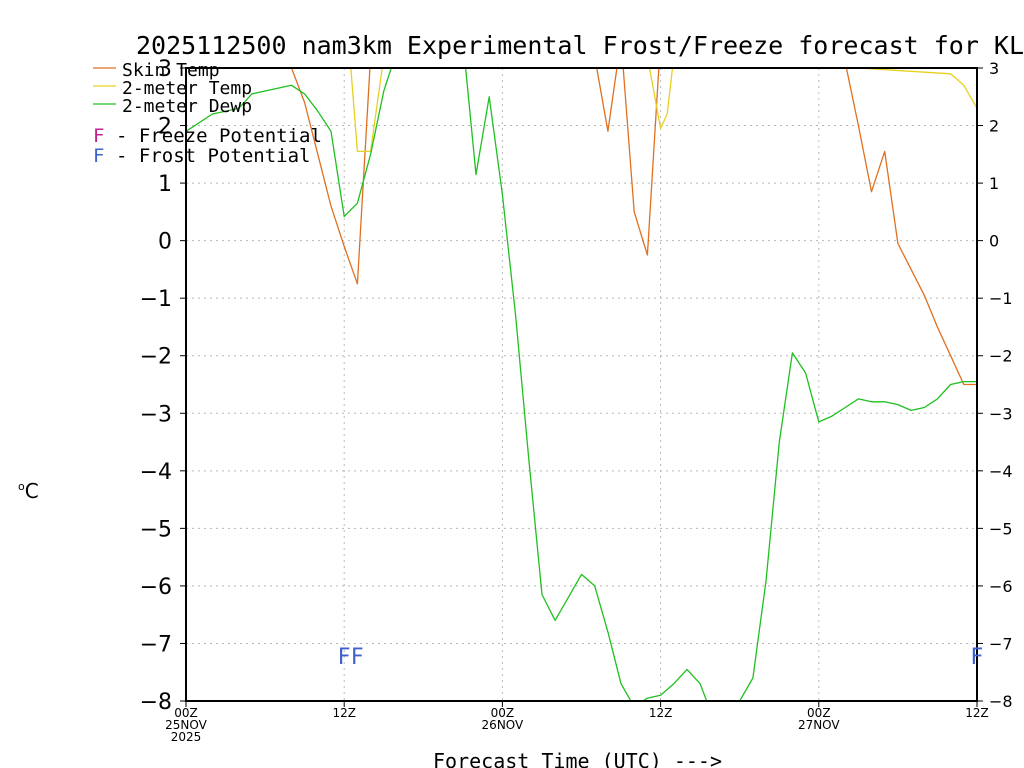  Describe the element at coordinates (994, 183) in the screenshot. I see `y-tick-label-right: 1` at that location.